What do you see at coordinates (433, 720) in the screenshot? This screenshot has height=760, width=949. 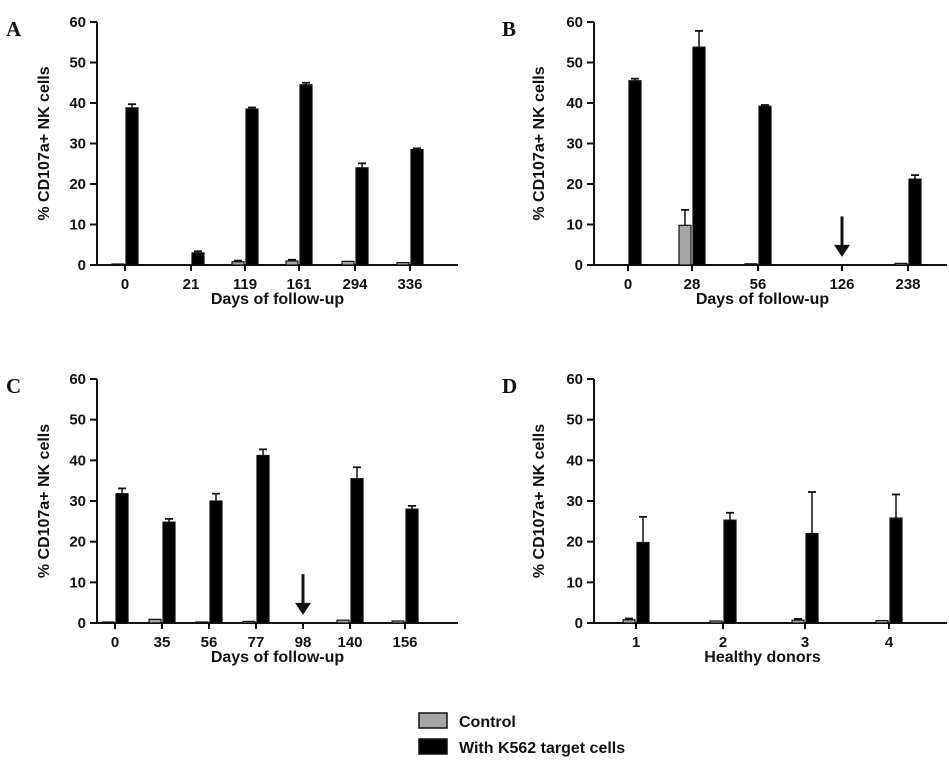 I see `legend-swatch-control` at bounding box center [433, 720].